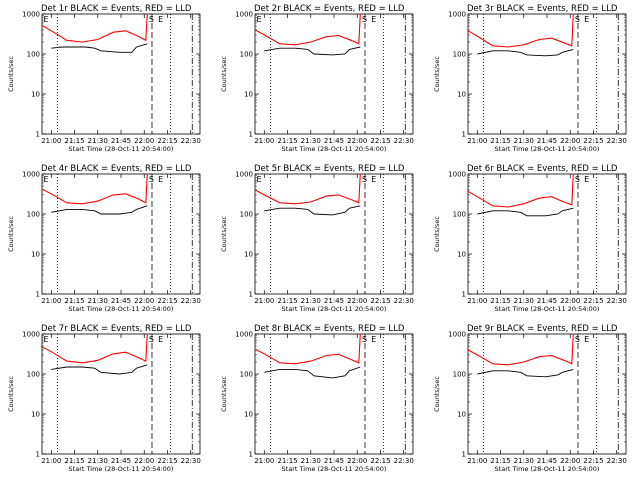  I want to click on panel-title: Det 5r BLACK = Events, RED = LLD, so click(329, 169).